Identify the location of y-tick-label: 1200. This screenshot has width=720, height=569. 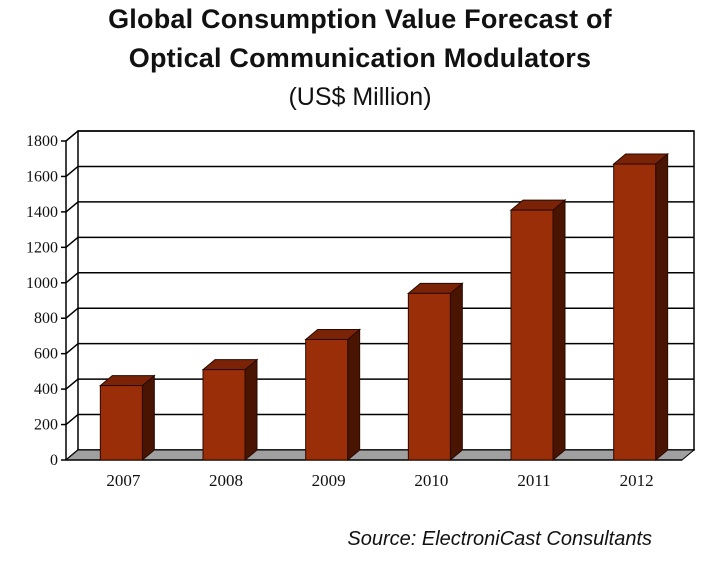
(42, 247).